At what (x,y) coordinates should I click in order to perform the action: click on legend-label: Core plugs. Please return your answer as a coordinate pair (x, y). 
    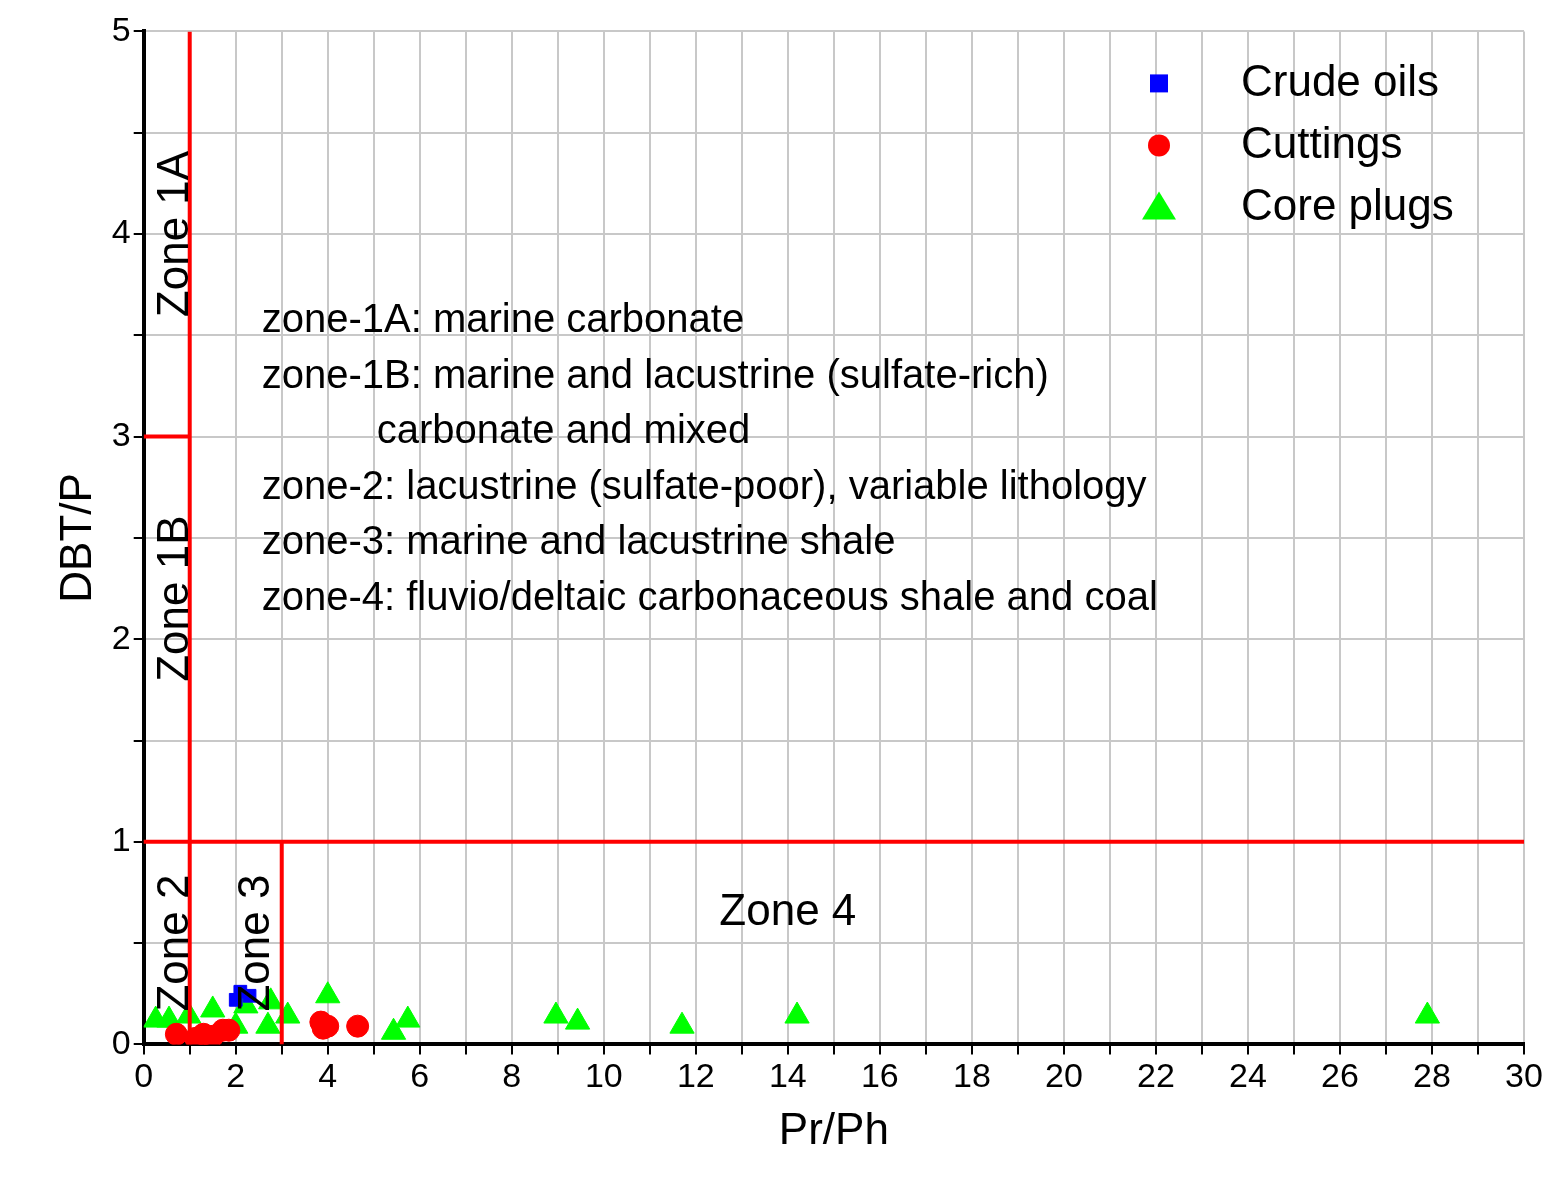
    Looking at the image, I should click on (1347, 204).